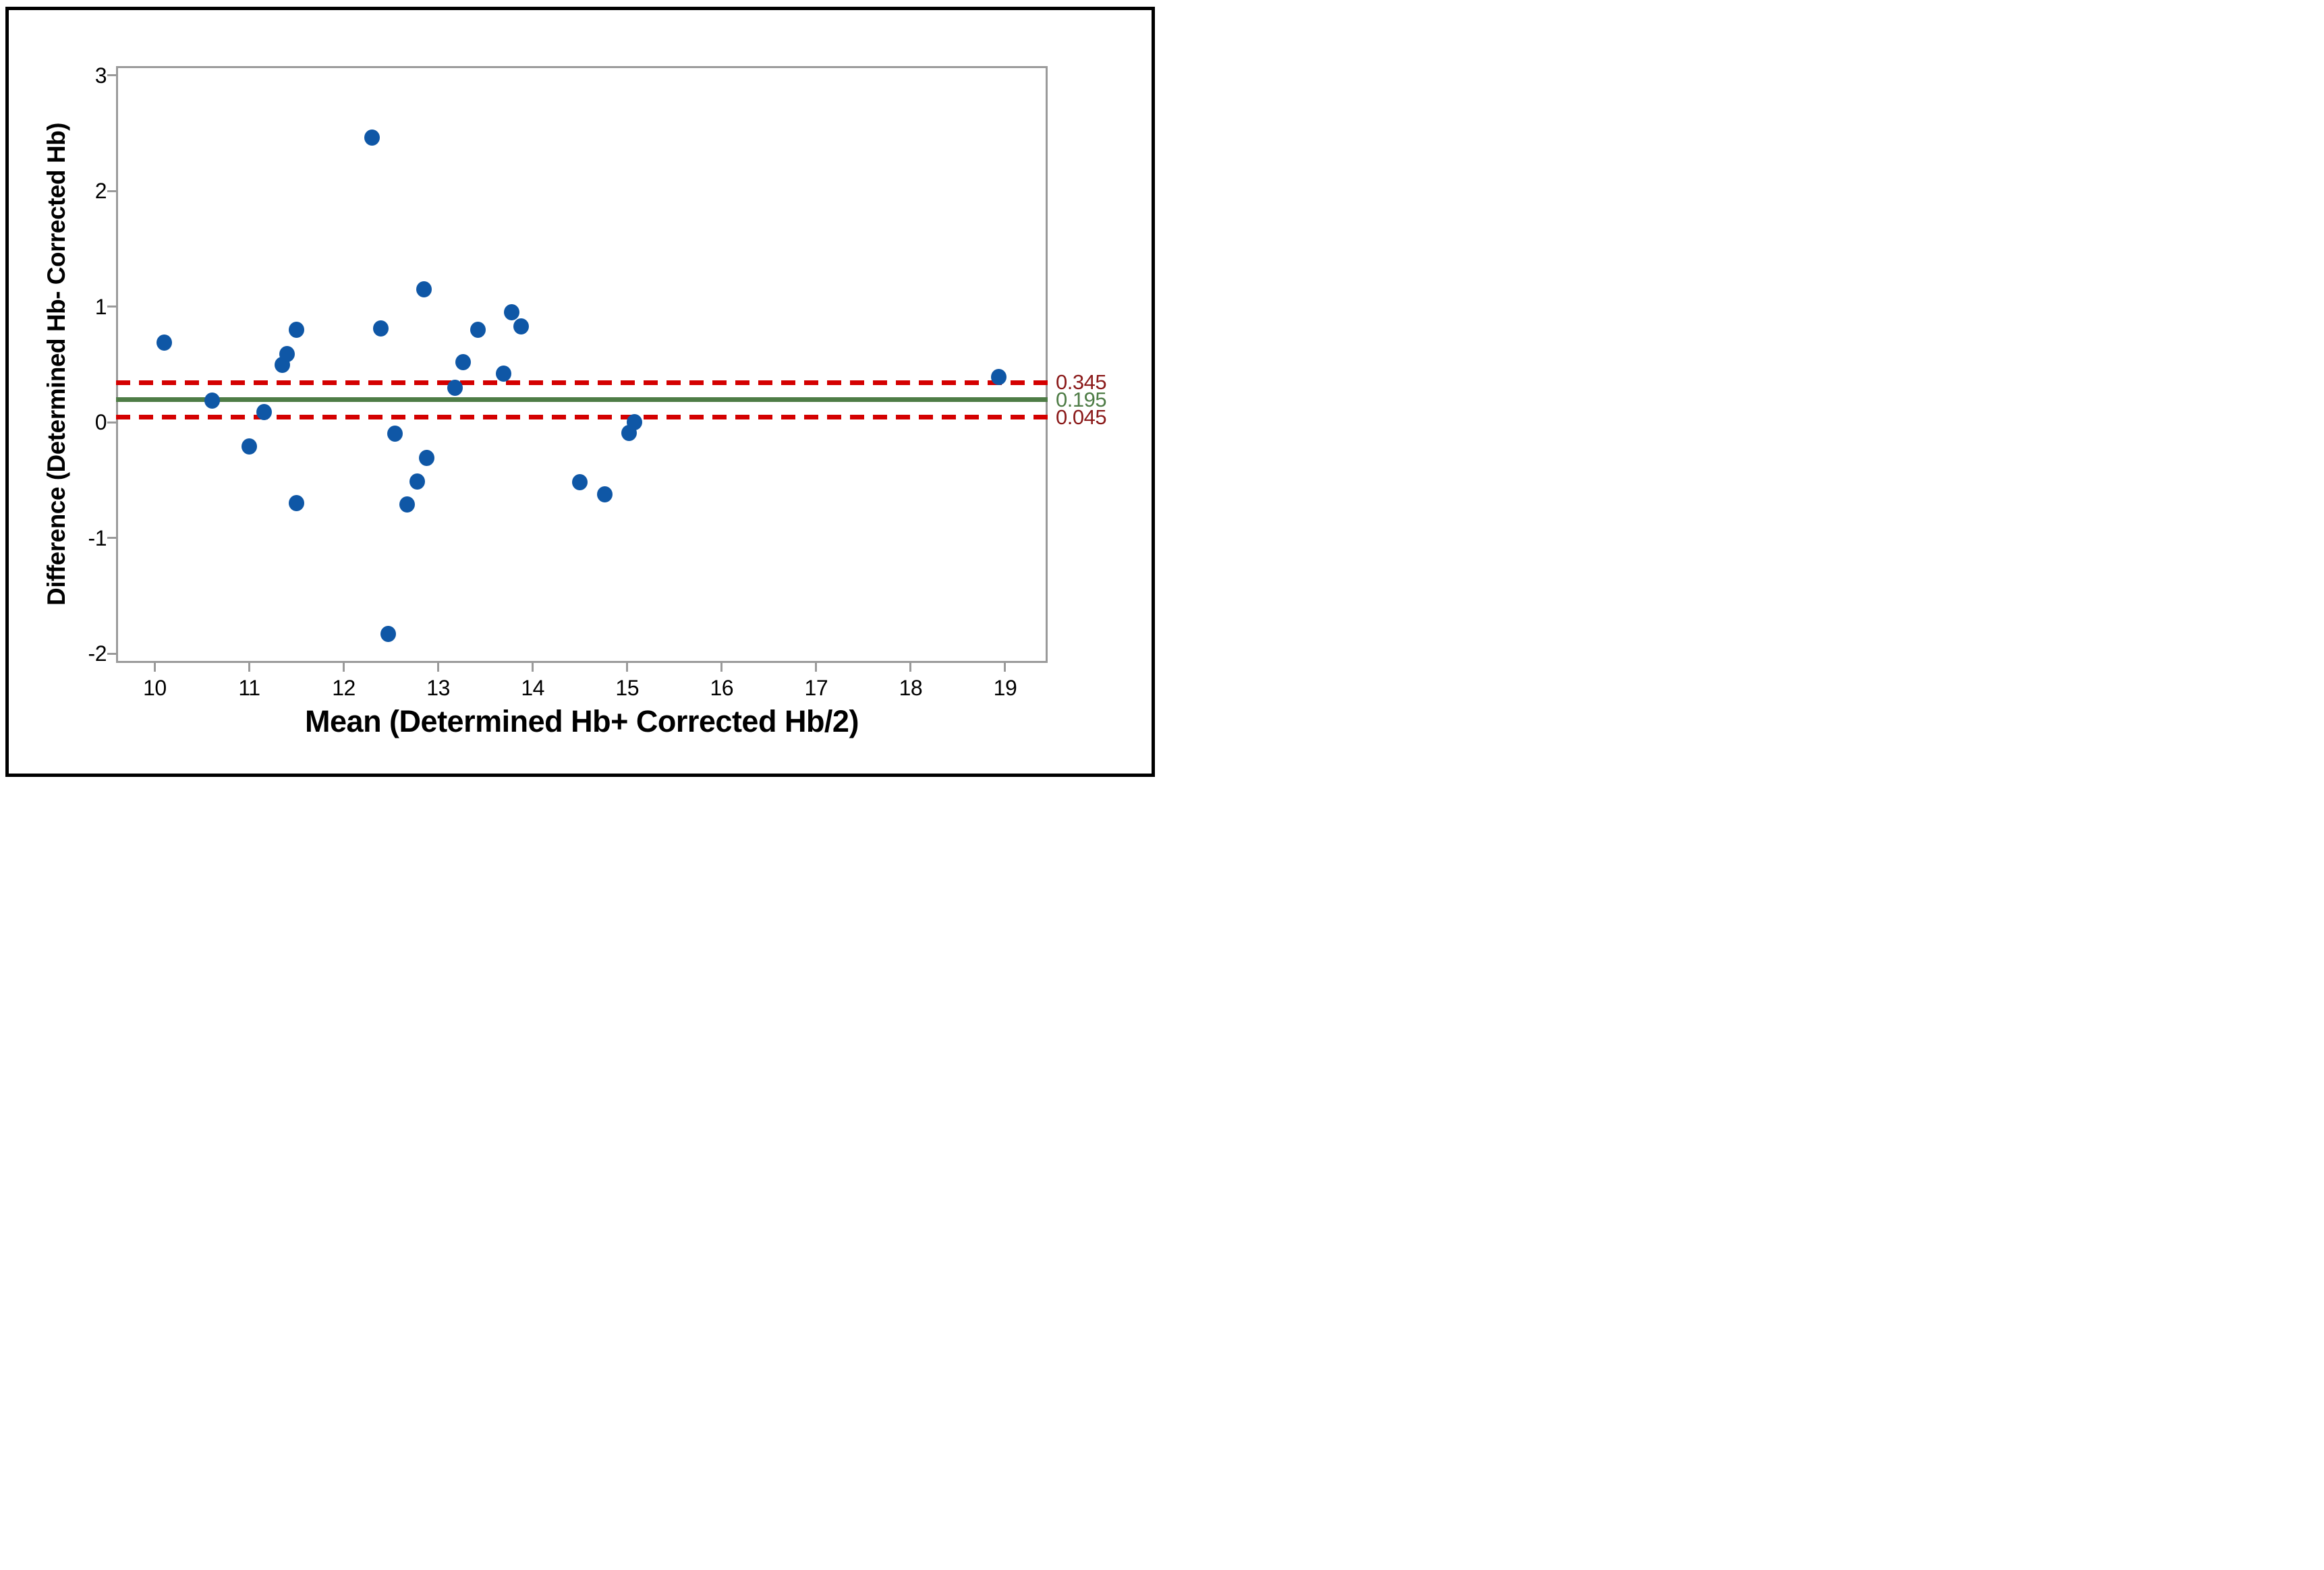 The image size is (2324, 1570). Describe the element at coordinates (56, 364) in the screenshot. I see `y-axis-title: Difference (Determined Hb- Corrected Hb)` at that location.